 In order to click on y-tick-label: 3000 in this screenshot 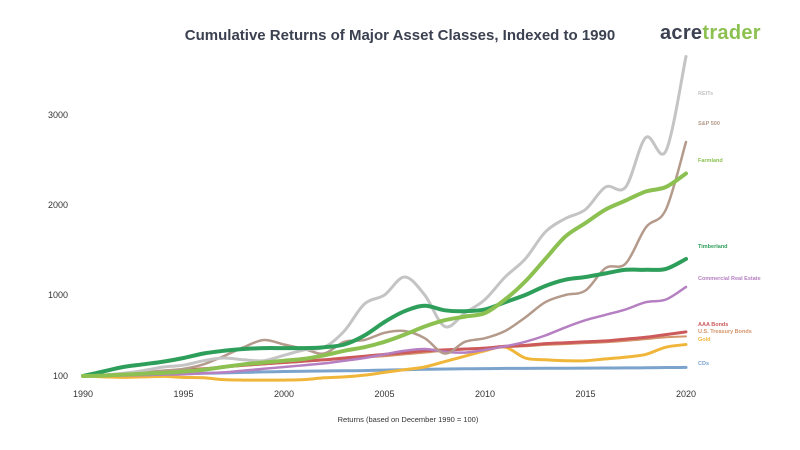, I will do `click(58, 115)`.